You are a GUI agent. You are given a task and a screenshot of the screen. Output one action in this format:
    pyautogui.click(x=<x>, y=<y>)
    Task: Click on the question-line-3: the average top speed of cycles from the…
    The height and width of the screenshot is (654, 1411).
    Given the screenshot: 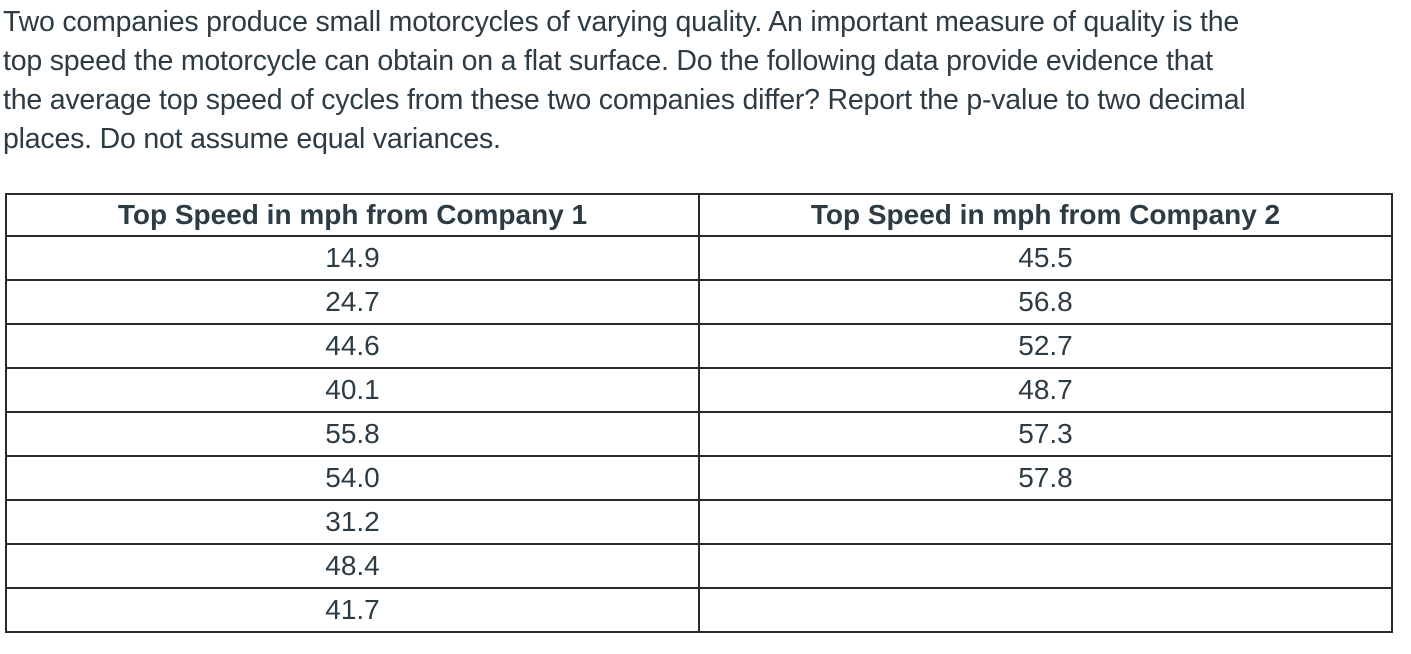 What is the action you would take?
    pyautogui.click(x=624, y=100)
    